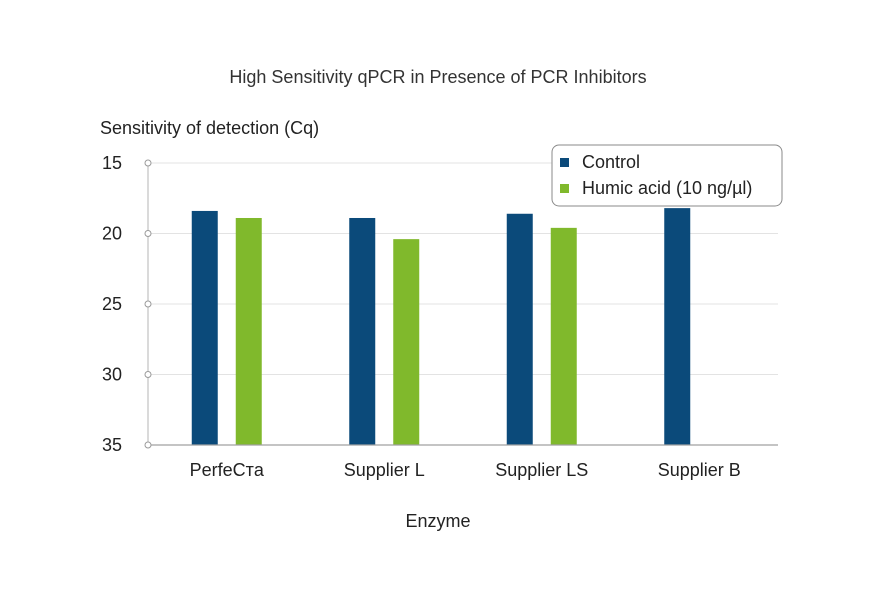 The width and height of the screenshot is (883, 600). Describe the element at coordinates (611, 162) in the screenshot. I see `legend-label: Control` at that location.